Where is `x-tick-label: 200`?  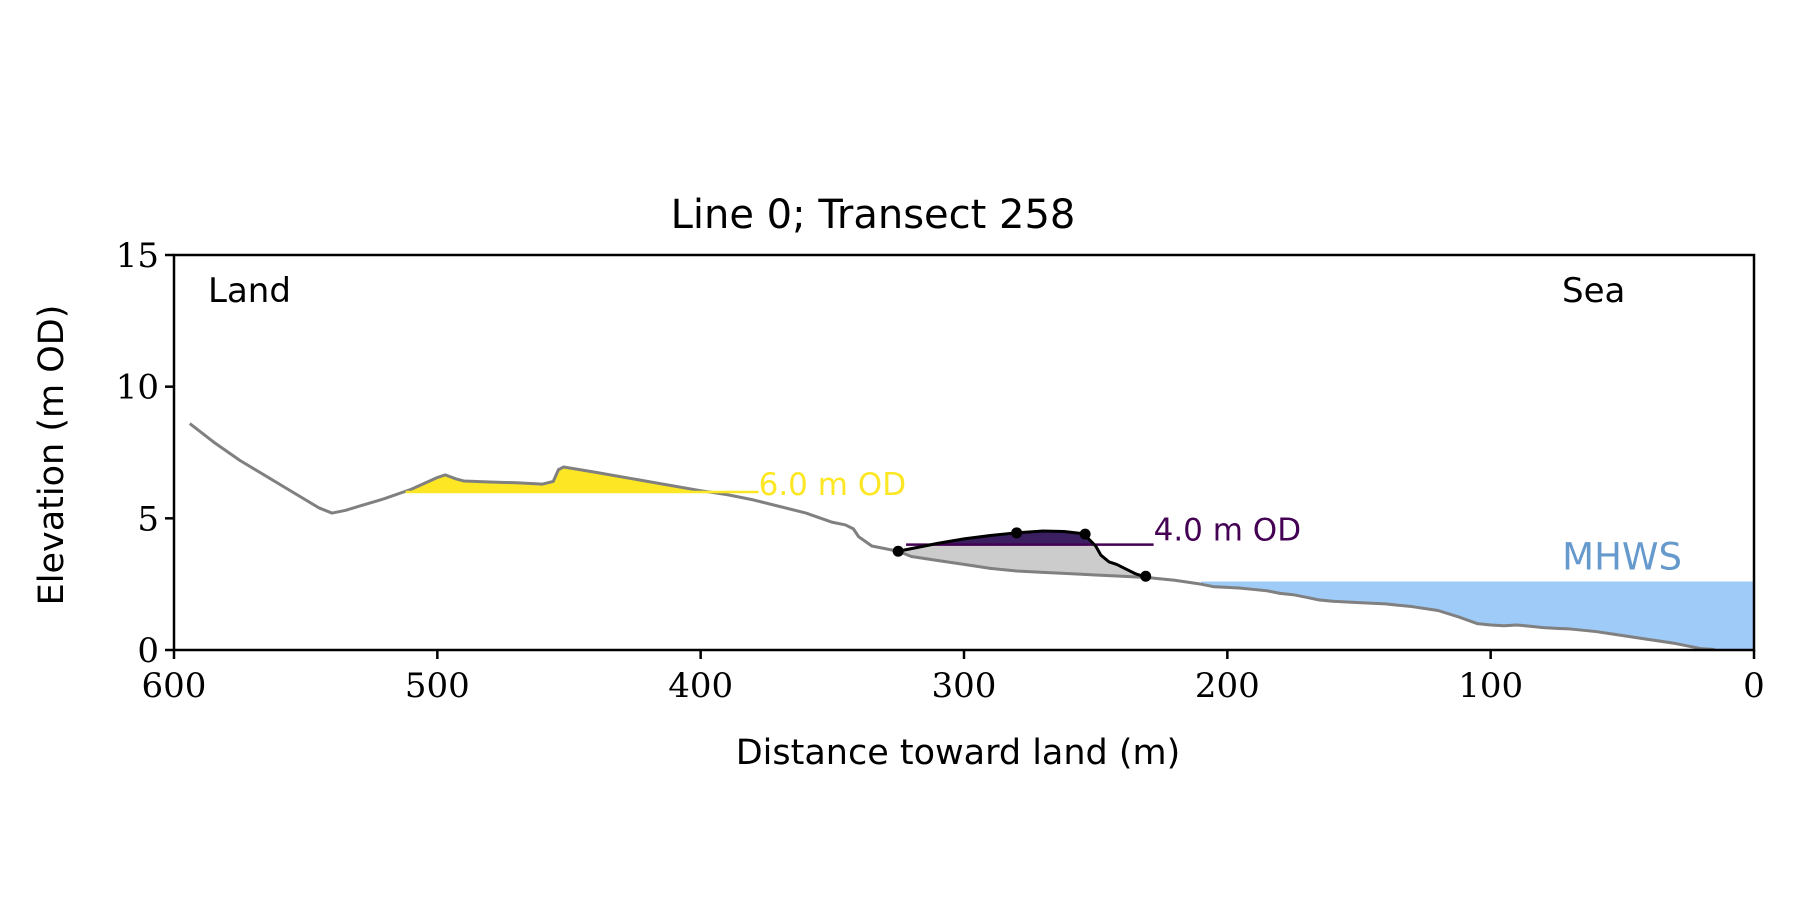
x-tick-label: 200 is located at coordinates (1227, 686).